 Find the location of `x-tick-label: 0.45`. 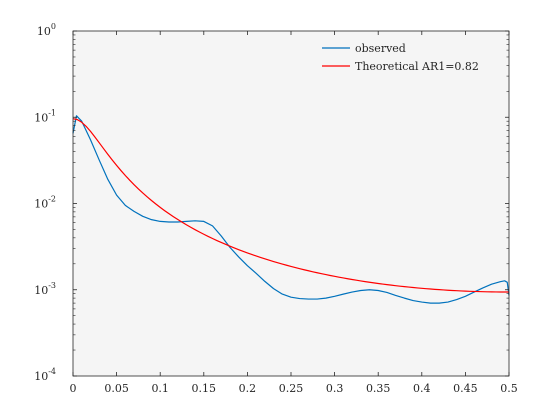

x-tick-label: 0.45 is located at coordinates (465, 388).